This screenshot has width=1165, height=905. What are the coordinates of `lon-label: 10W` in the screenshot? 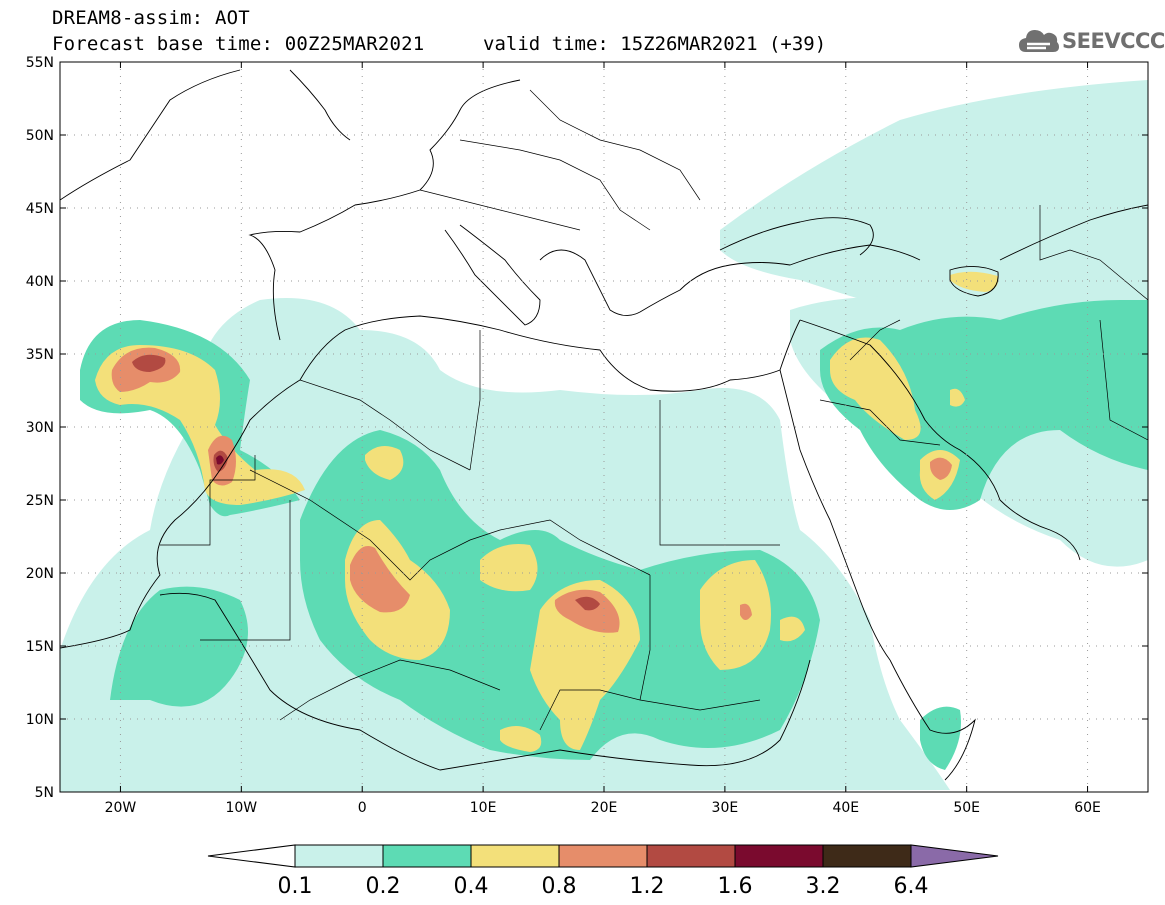 It's located at (241, 808).